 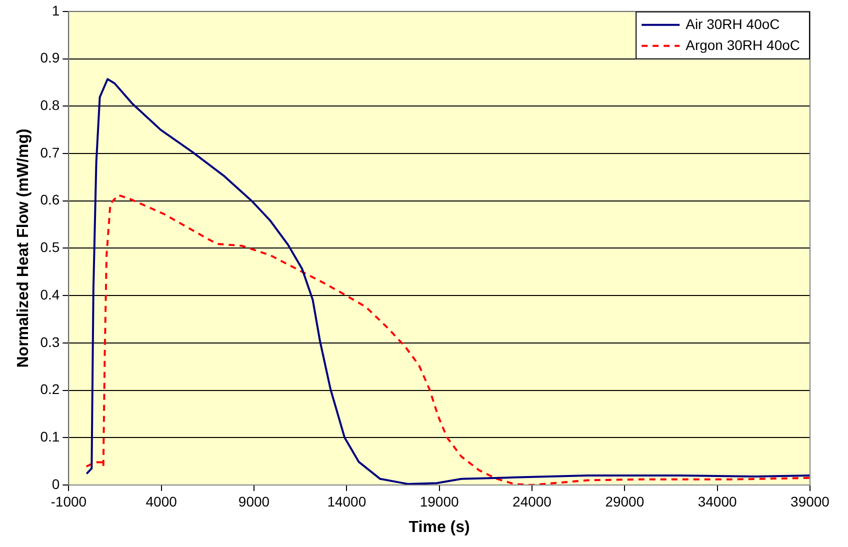 What do you see at coordinates (50, 58) in the screenshot?
I see `y-tick-label: 0.9` at bounding box center [50, 58].